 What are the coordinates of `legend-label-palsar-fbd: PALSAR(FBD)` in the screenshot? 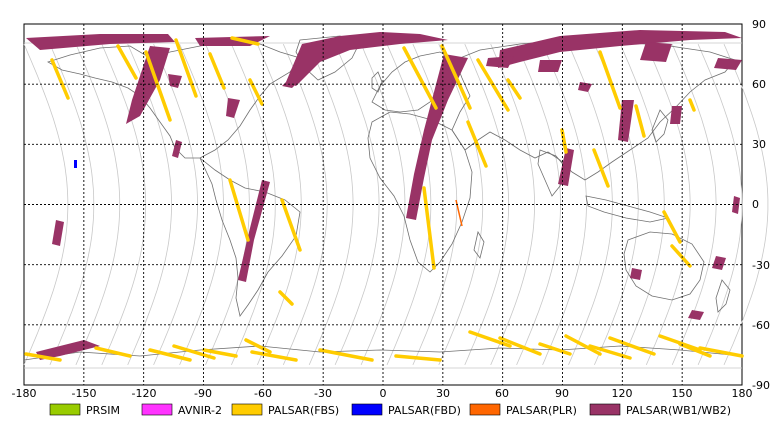 It's located at (424, 410).